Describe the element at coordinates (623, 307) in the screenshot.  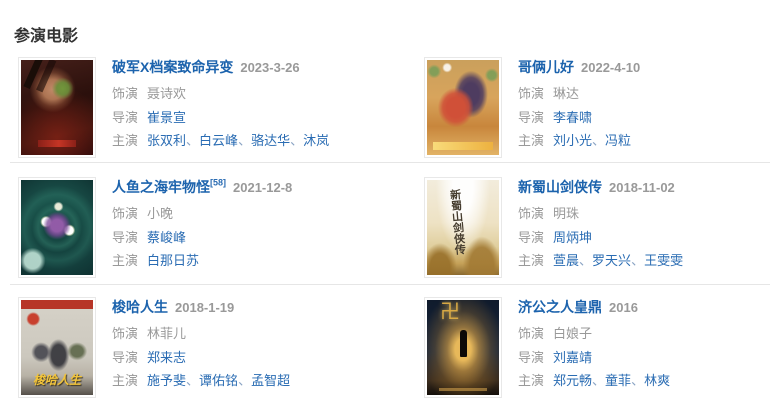
I see `release-date: 2016` at that location.